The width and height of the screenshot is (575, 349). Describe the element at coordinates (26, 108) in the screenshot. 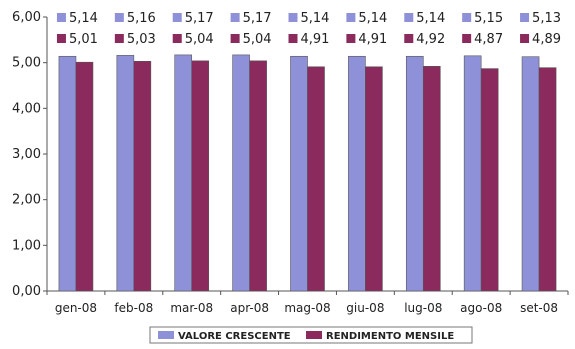

I see `y-tick-label: 4,00` at that location.